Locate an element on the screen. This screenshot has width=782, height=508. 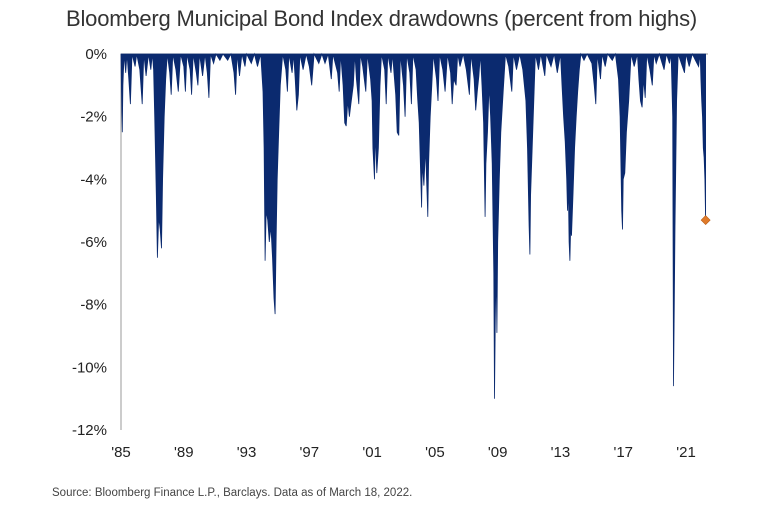
x-tick-label: '05 is located at coordinates (435, 452).